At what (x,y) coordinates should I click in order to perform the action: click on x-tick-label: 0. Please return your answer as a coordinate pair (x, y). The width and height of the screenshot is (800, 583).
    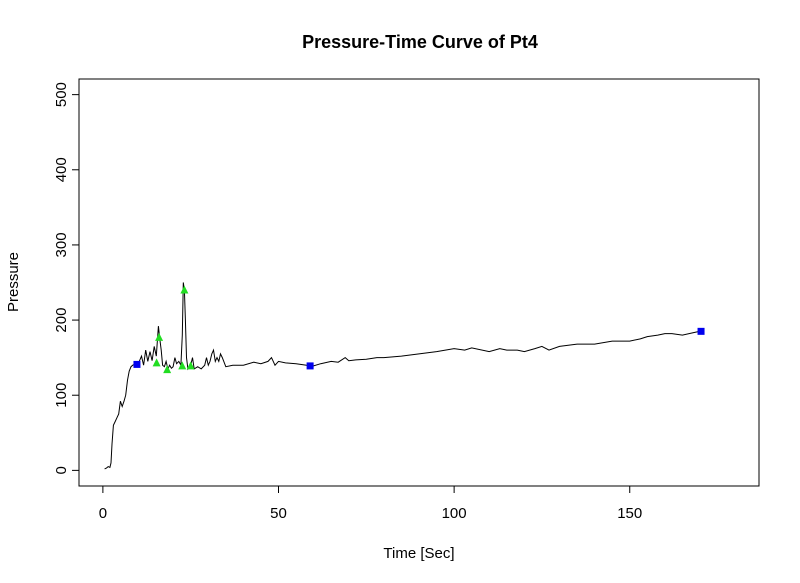
    Looking at the image, I should click on (103, 513).